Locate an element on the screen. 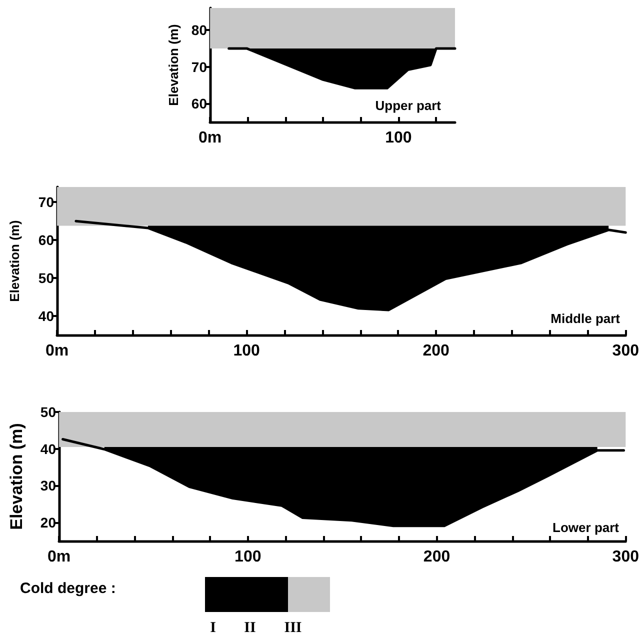  text: III is located at coordinates (293, 628).